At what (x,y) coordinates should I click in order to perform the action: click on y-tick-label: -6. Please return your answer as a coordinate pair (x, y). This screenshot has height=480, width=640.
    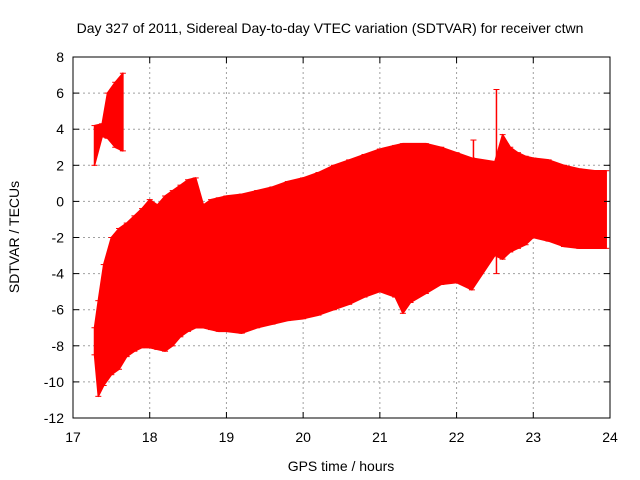
    Looking at the image, I should click on (58, 310).